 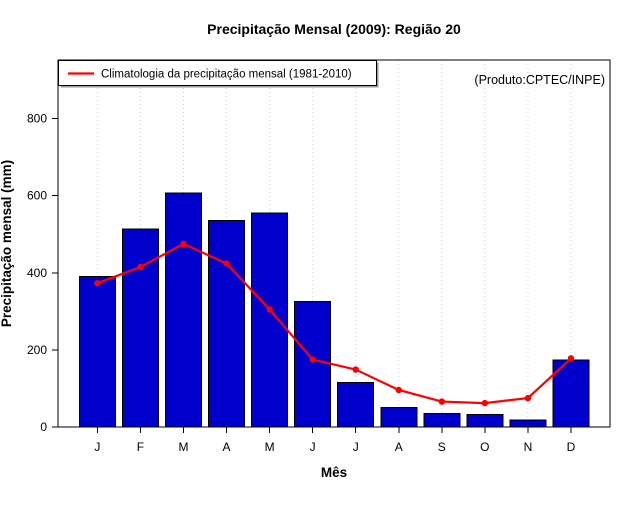 I want to click on climatology-point-J0, so click(x=97, y=283).